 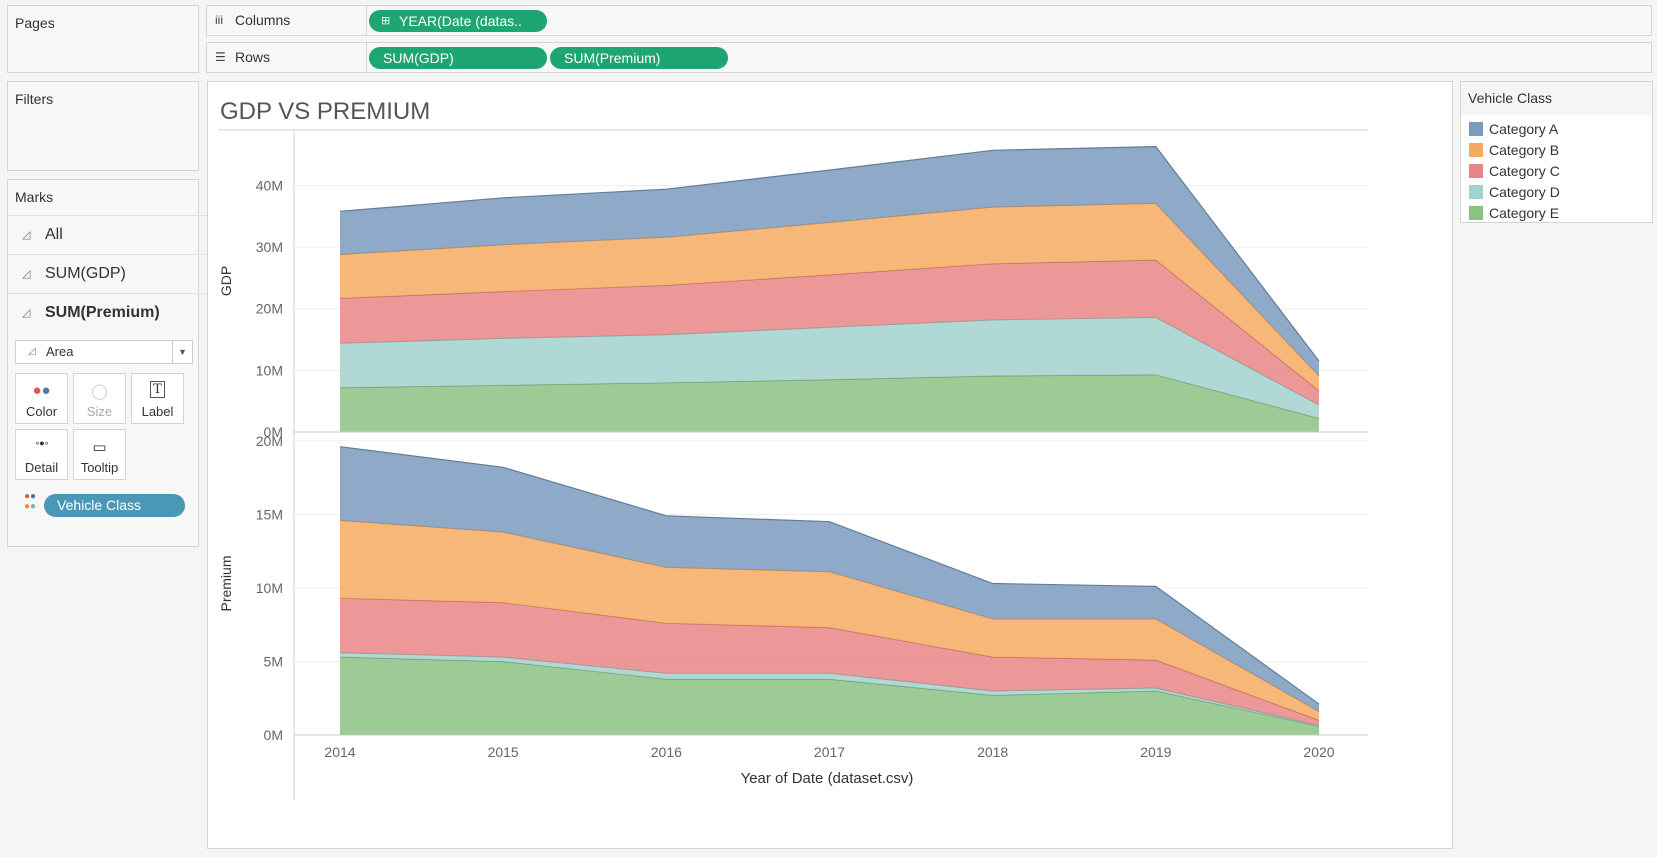 What do you see at coordinates (1318, 752) in the screenshot?
I see `x-tick-label: 2020` at bounding box center [1318, 752].